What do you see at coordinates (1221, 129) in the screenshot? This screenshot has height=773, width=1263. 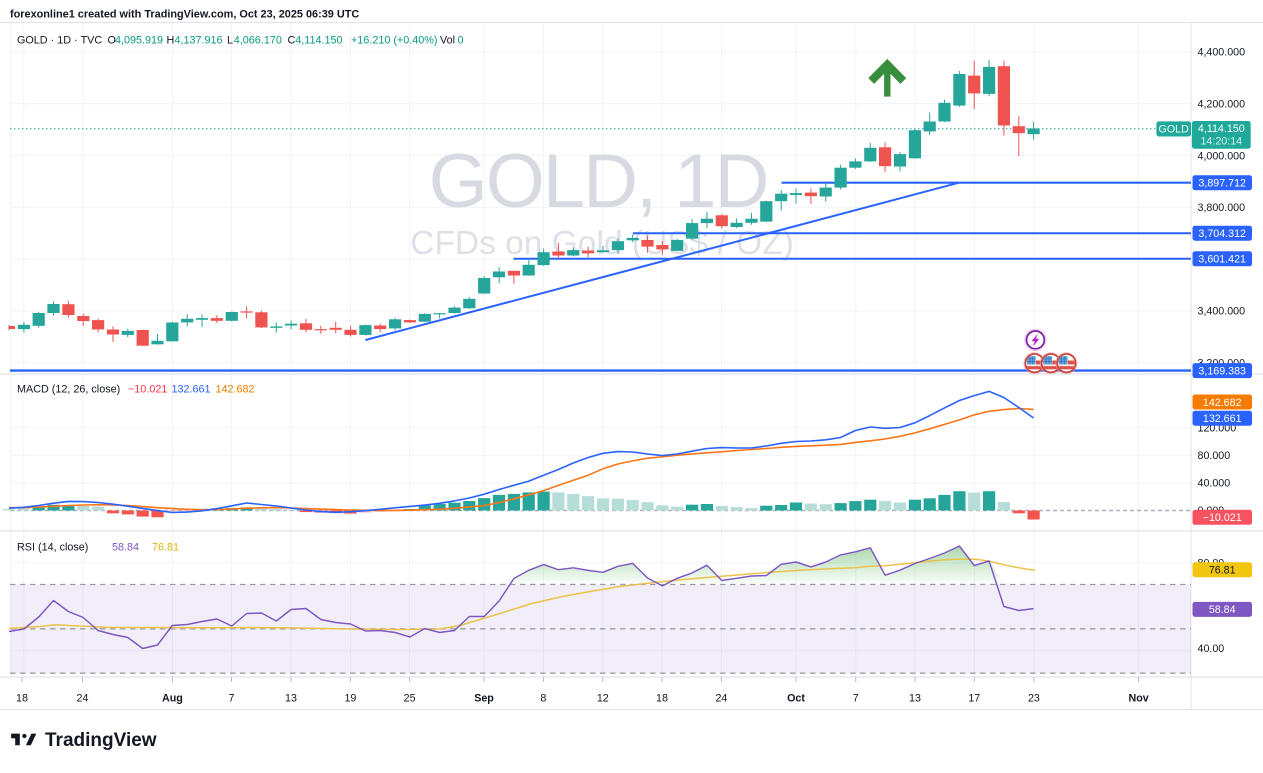 I see `svg-text: 4,114.150` at bounding box center [1221, 129].